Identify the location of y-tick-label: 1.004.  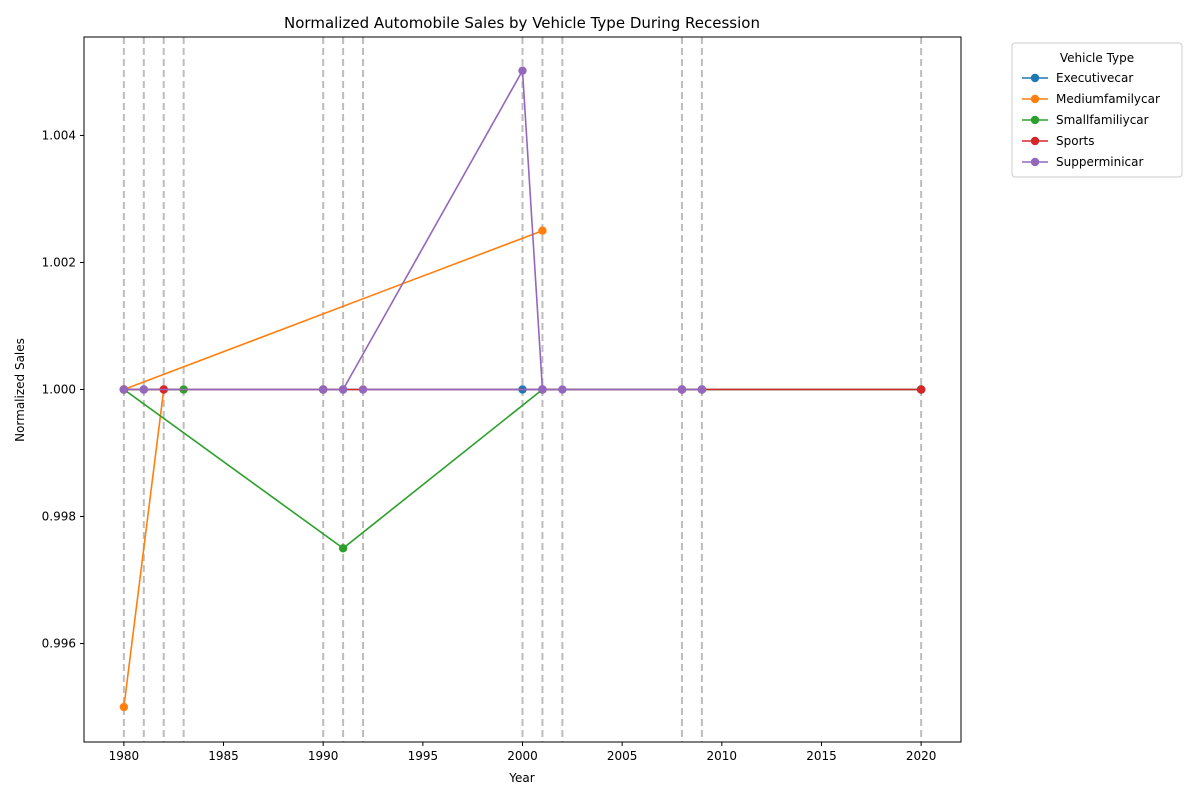
(59, 135).